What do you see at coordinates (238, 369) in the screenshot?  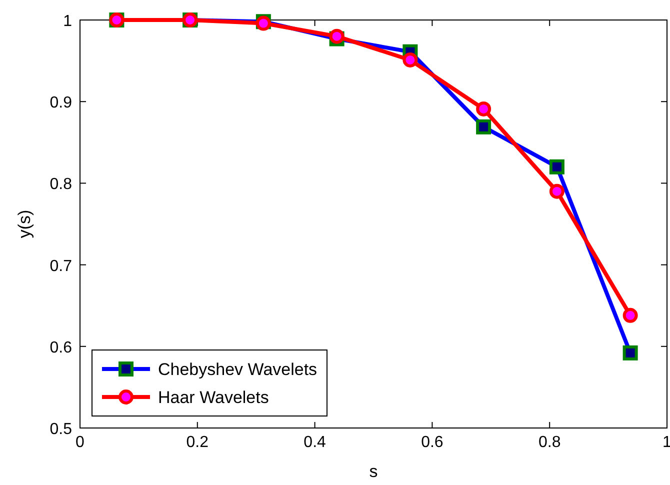 I see `legend-label: Chebyshev Wavelets` at bounding box center [238, 369].